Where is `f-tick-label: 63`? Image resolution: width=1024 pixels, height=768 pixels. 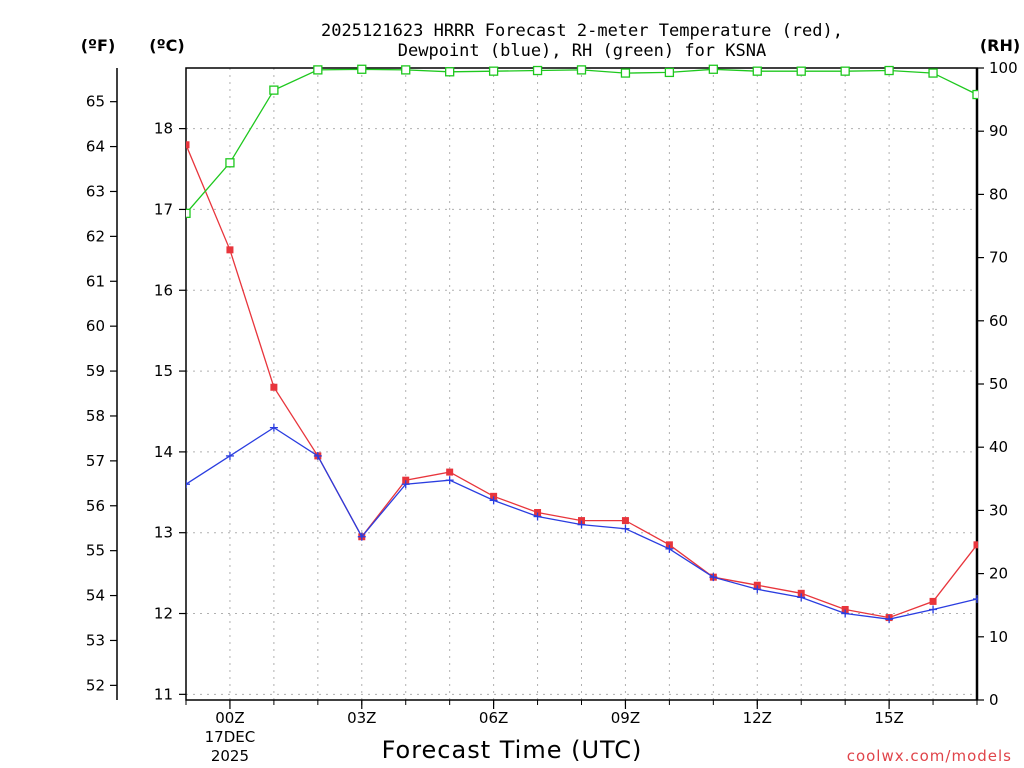
f-tick-label: 63 is located at coordinates (95, 191).